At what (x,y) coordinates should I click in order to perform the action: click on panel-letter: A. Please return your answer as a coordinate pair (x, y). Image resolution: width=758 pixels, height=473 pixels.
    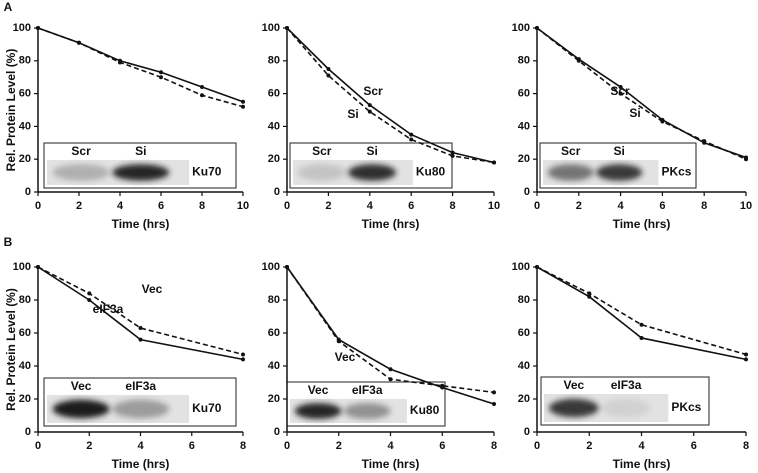
    Looking at the image, I should click on (8, 7).